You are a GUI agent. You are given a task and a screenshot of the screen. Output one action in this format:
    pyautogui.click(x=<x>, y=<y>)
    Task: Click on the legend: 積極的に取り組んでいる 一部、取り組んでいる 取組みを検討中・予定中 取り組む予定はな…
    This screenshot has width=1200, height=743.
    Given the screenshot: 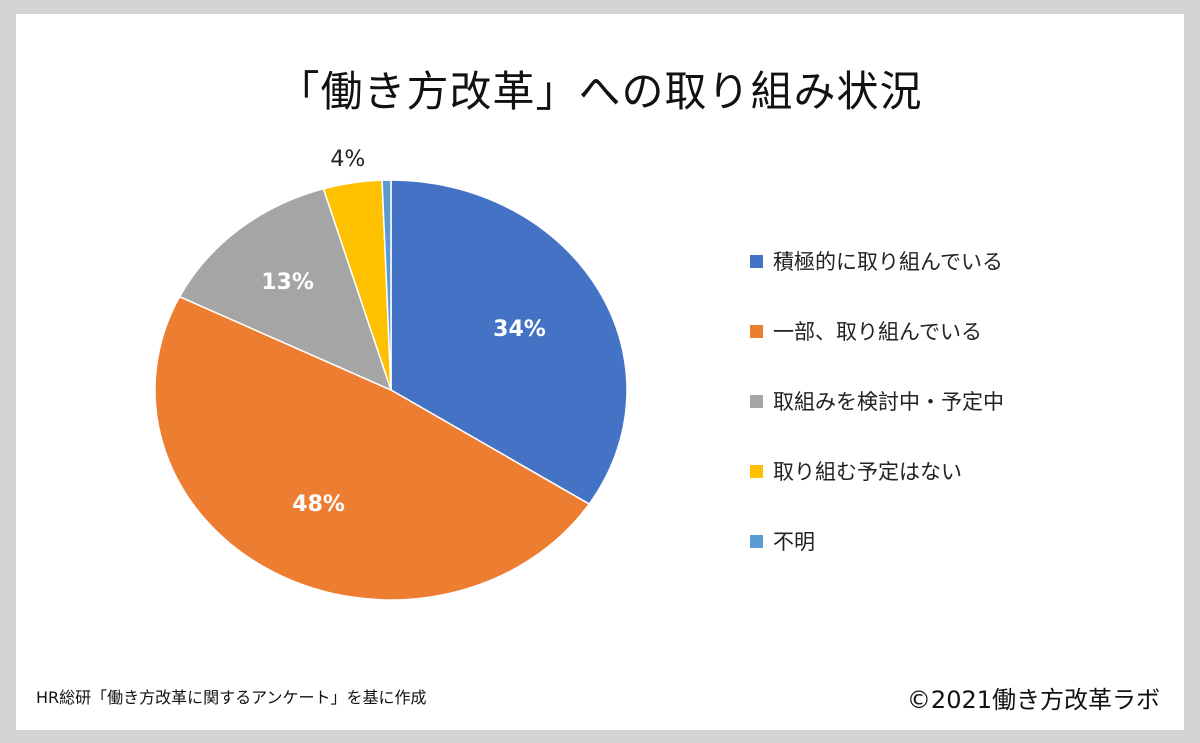 What is the action you would take?
    pyautogui.click(x=877, y=401)
    